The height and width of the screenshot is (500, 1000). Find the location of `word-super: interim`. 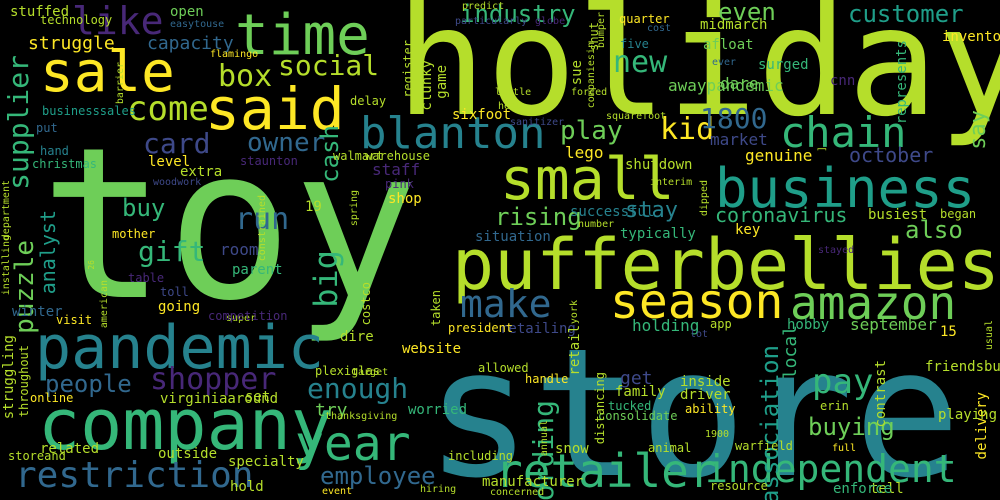

word-super: interim is located at coordinates (671, 182).